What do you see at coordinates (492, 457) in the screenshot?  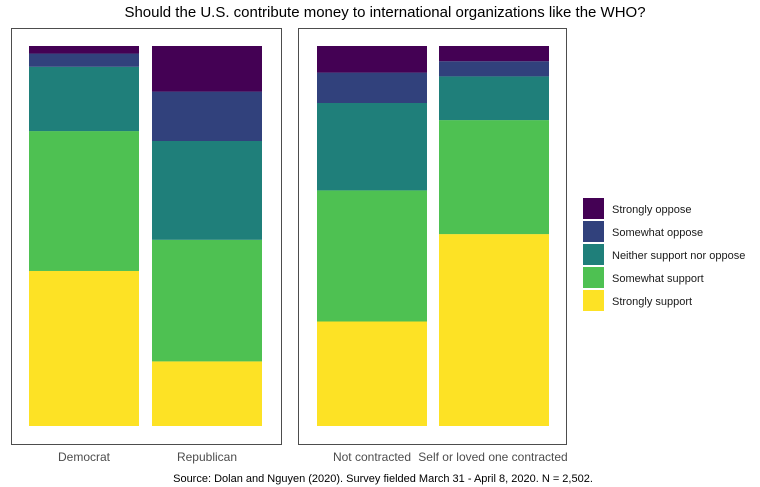 I see `x-tick-self-or-loved-one-contracted: Self or loved one contracted` at bounding box center [492, 457].